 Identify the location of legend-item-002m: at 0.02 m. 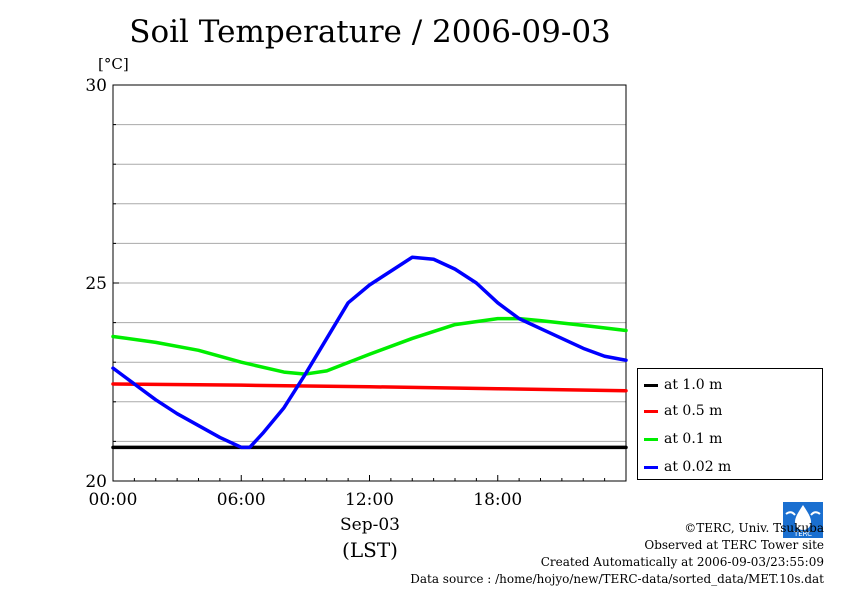
(687, 467).